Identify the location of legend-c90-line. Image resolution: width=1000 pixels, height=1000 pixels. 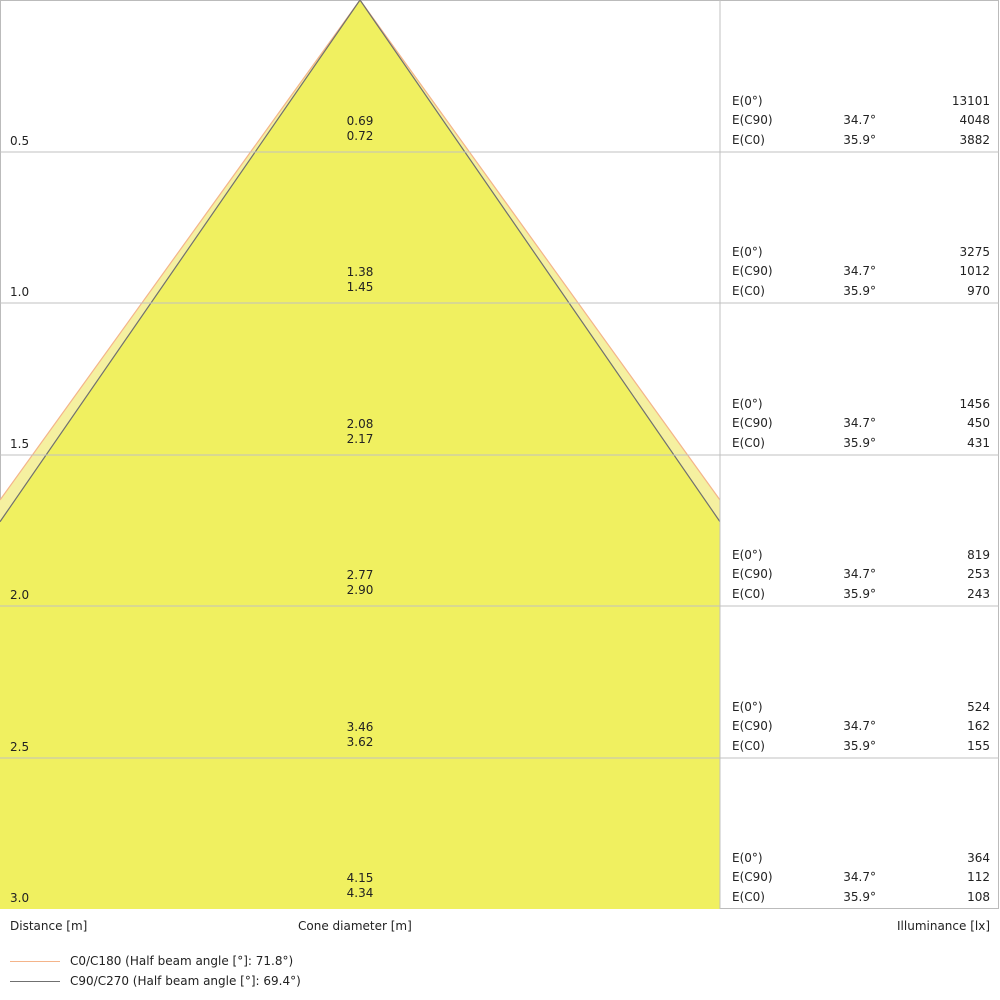
(35, 981).